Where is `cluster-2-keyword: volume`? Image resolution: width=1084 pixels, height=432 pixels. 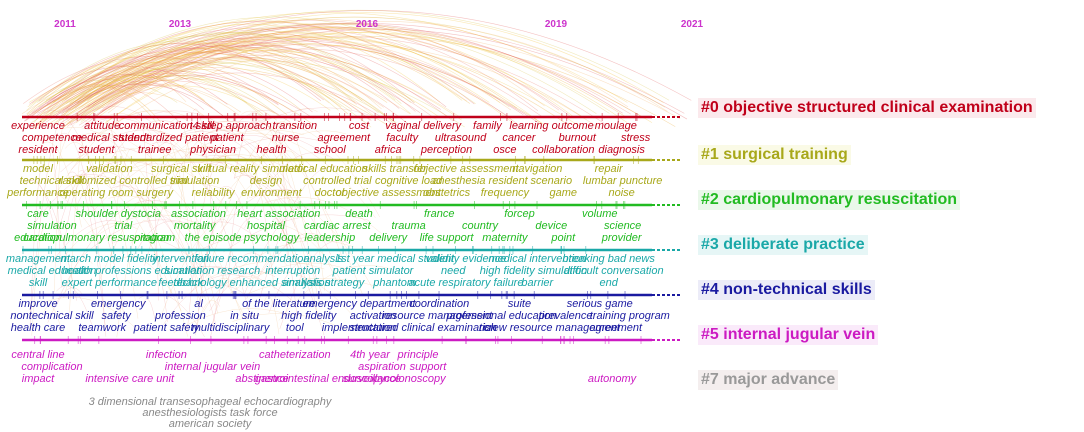
cluster-2-keyword: volume is located at coordinates (600, 214).